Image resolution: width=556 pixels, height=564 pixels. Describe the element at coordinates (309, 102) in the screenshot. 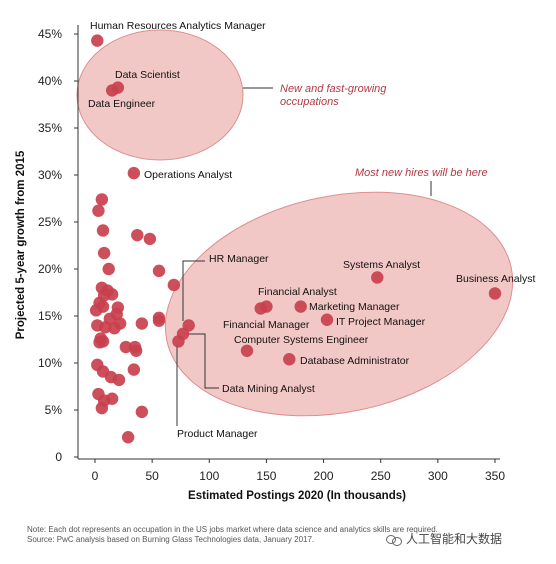

I see `callout-fast-growing-line2: occupations` at that location.